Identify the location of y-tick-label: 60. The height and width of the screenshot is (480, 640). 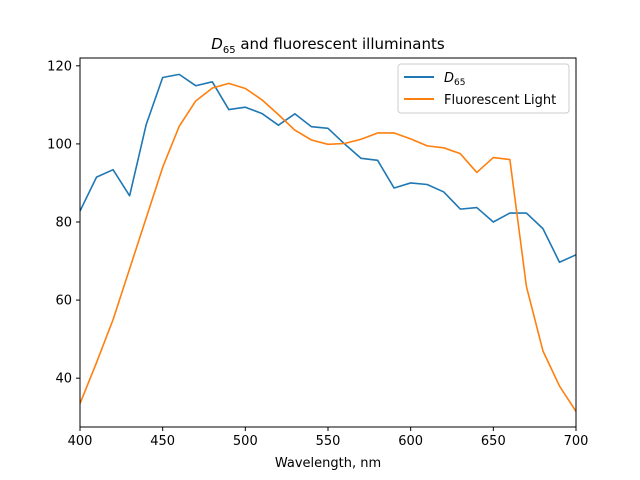
(63, 301).